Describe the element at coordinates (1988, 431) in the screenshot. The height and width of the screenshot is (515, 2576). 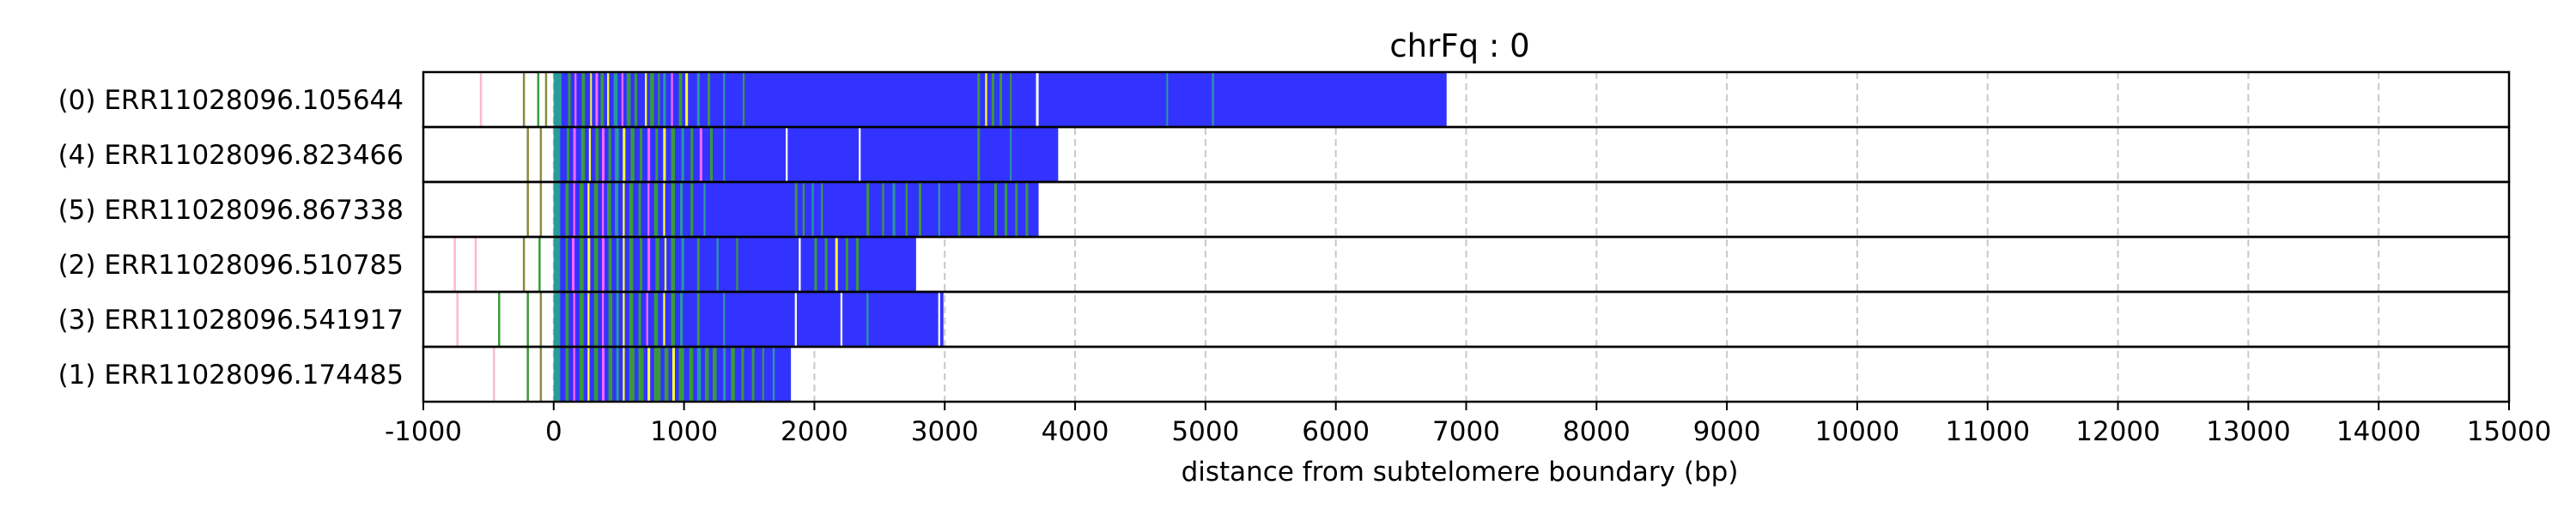
I see `x-tick-label: 11000` at that location.